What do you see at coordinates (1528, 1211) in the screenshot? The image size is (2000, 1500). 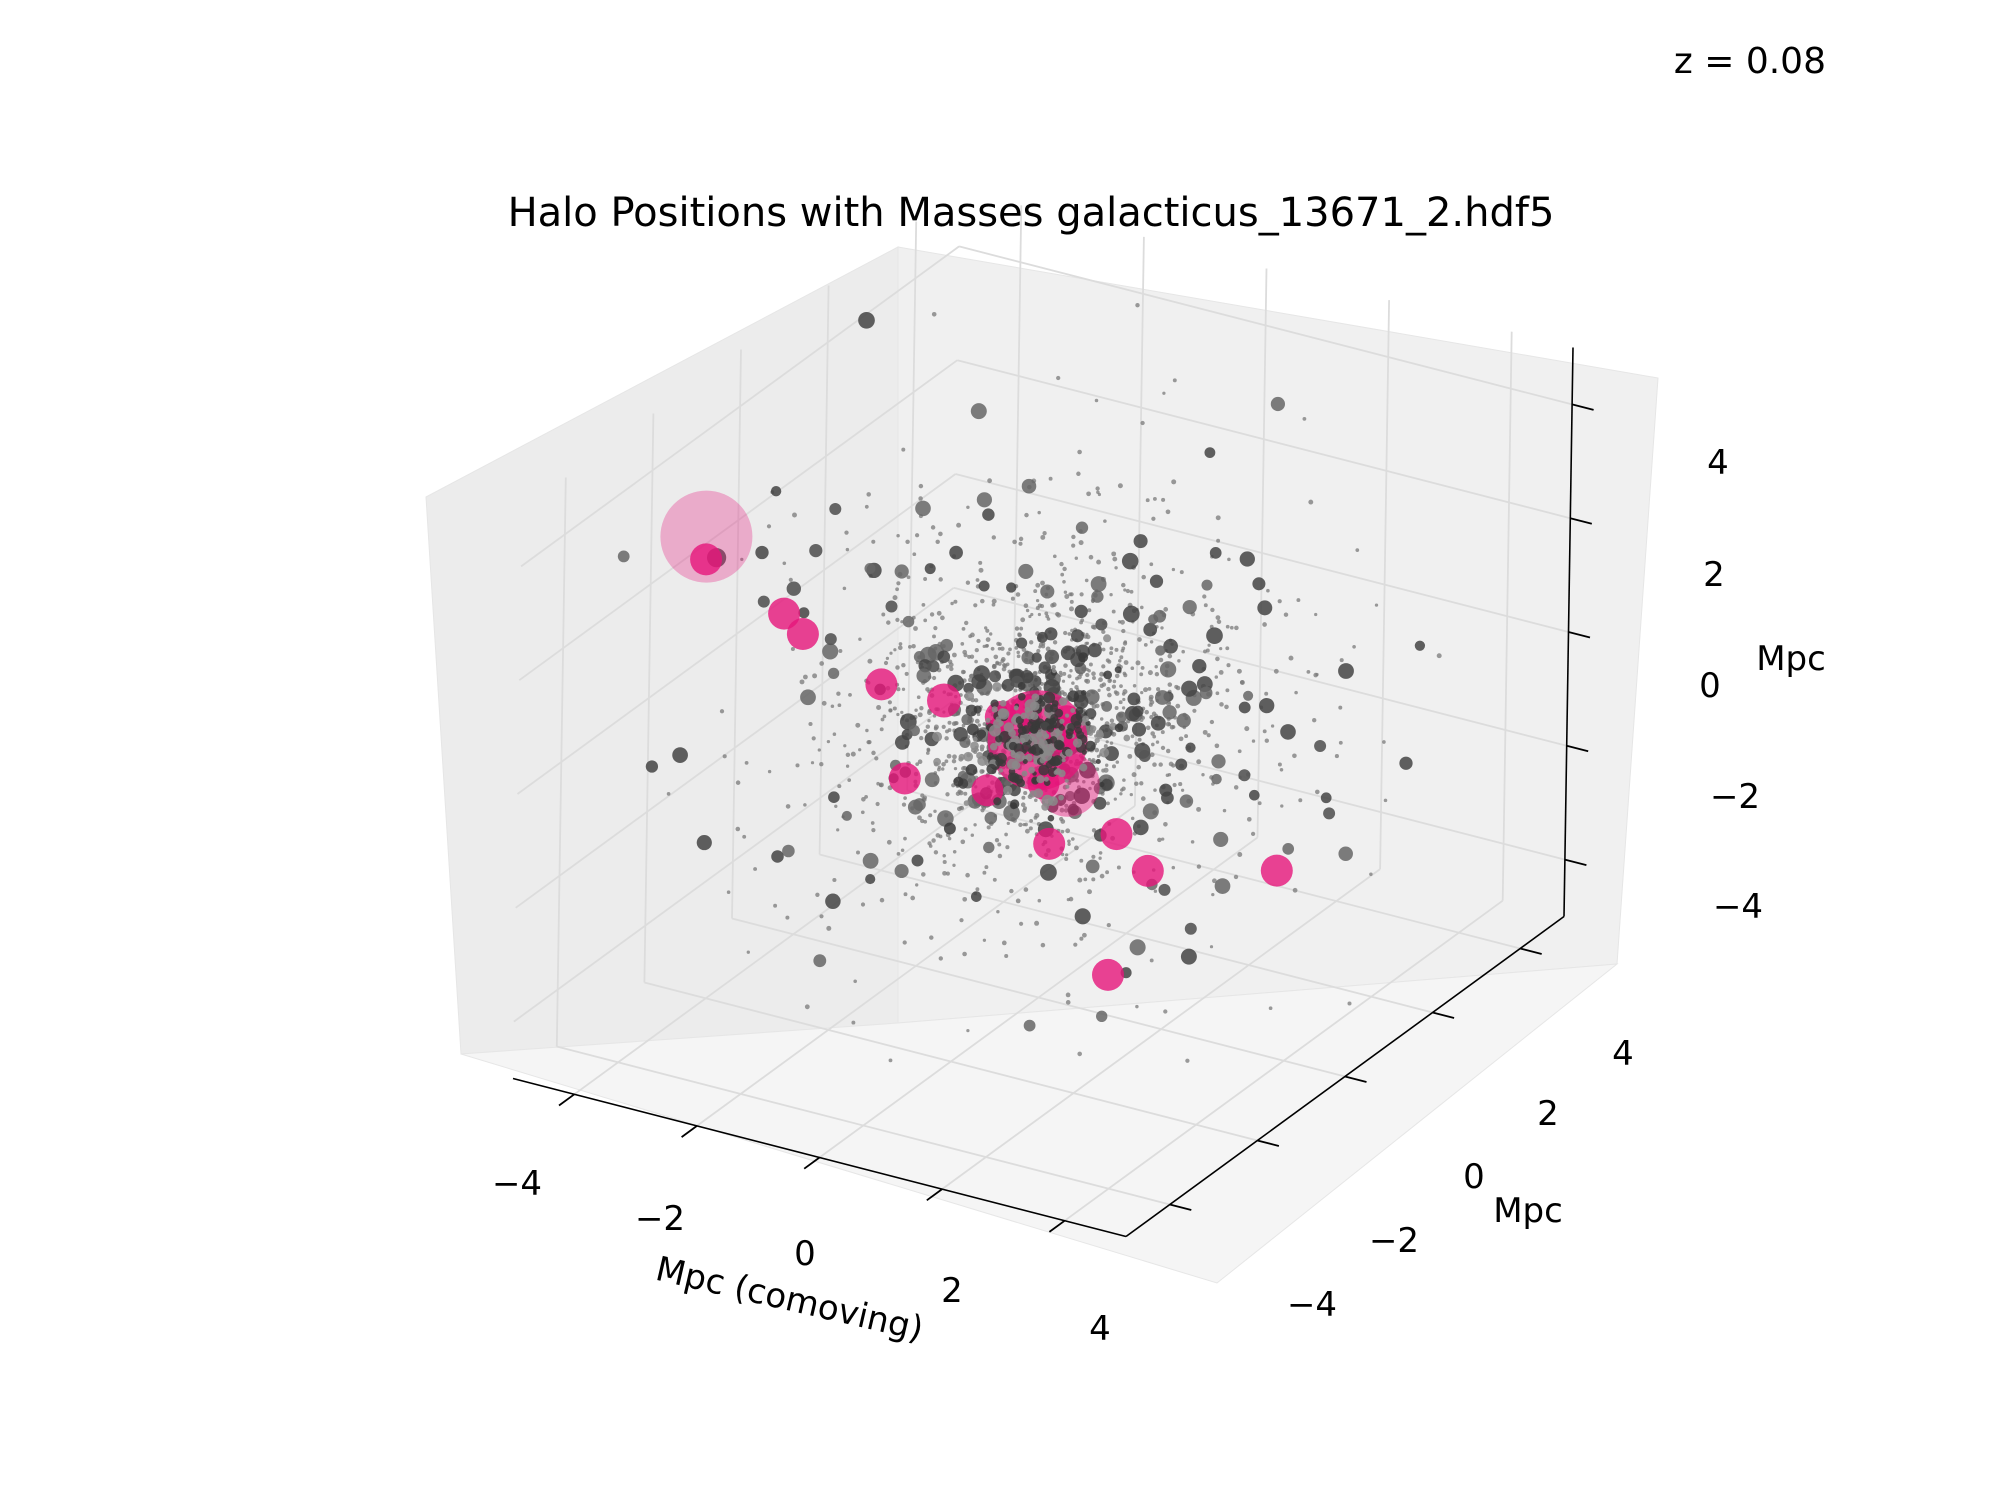 I see `y-axis-label: Mpc` at bounding box center [1528, 1211].